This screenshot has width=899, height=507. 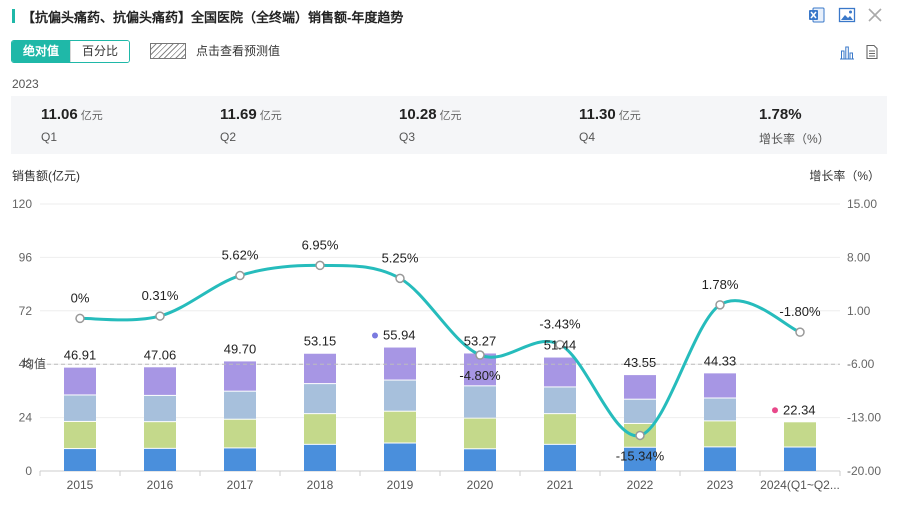 What do you see at coordinates (160, 295) in the screenshot?
I see `growth-rate-label: 0.31%` at bounding box center [160, 295].